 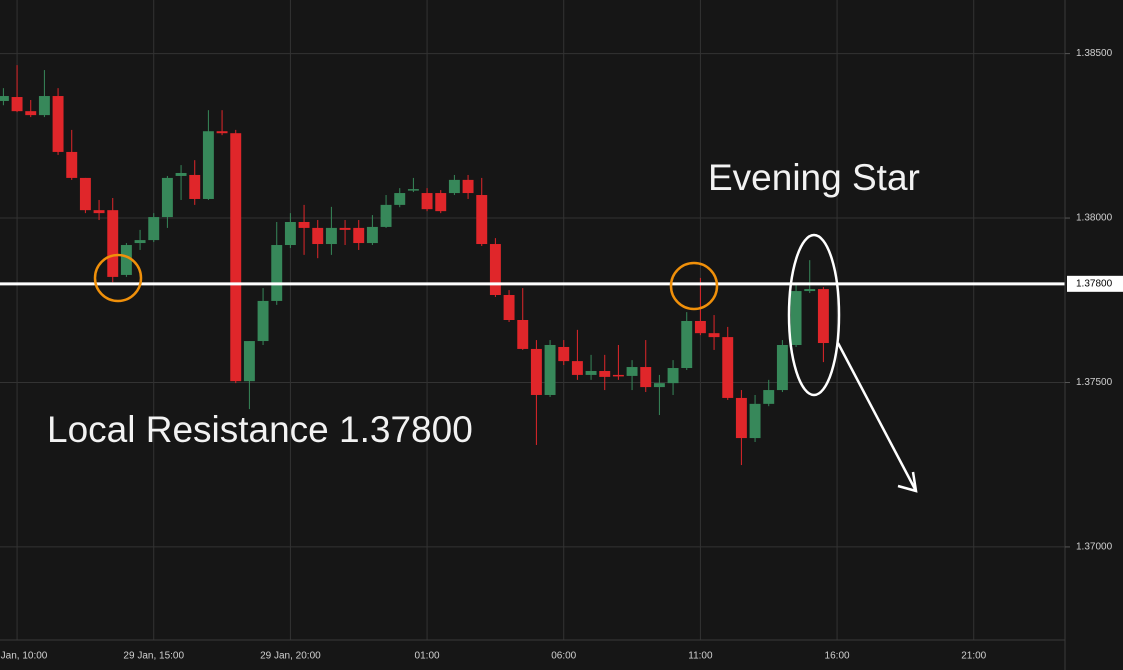 What do you see at coordinates (1094, 547) in the screenshot?
I see `y-tick-label: 1.37000` at bounding box center [1094, 547].